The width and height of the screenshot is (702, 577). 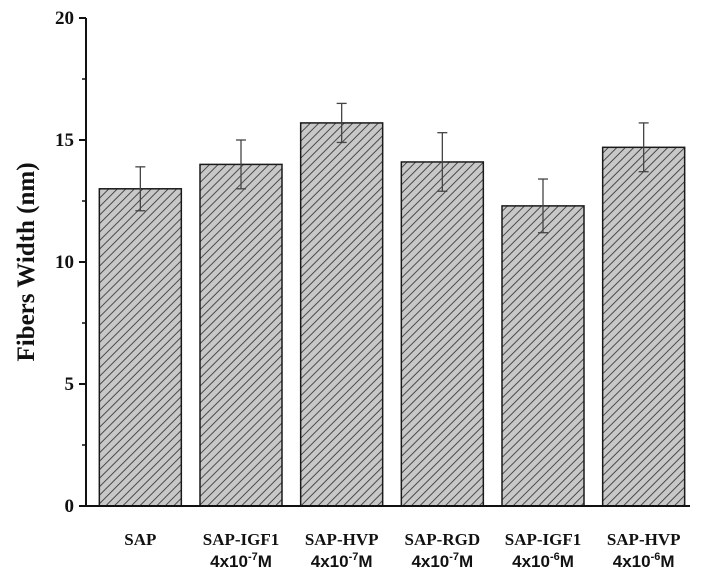 I want to click on y-tick-label: 0, so click(x=70, y=506).